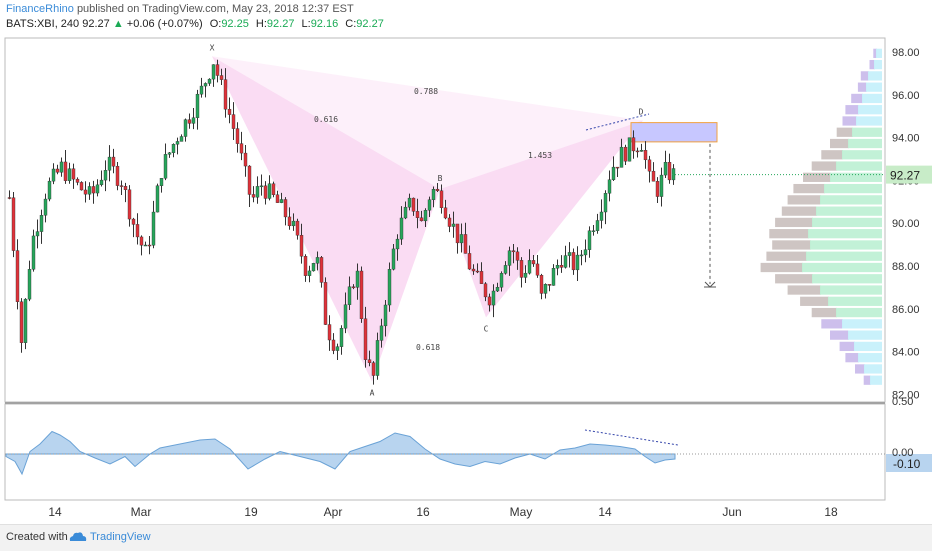  Describe the element at coordinates (466, 537) in the screenshot. I see `footer-bar: Created with TradingView` at that location.